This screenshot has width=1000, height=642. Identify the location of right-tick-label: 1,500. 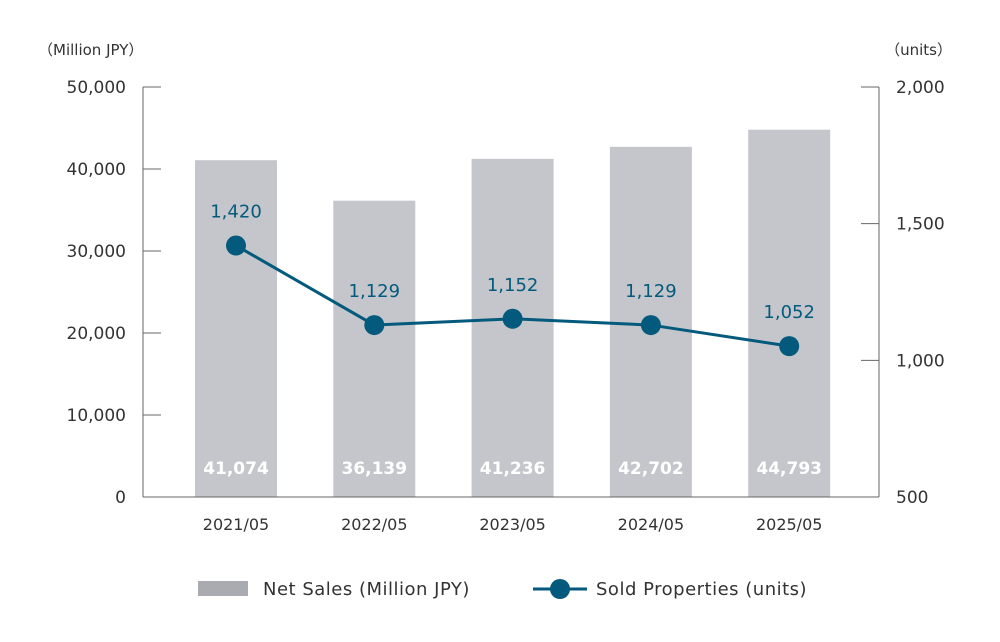
(920, 225).